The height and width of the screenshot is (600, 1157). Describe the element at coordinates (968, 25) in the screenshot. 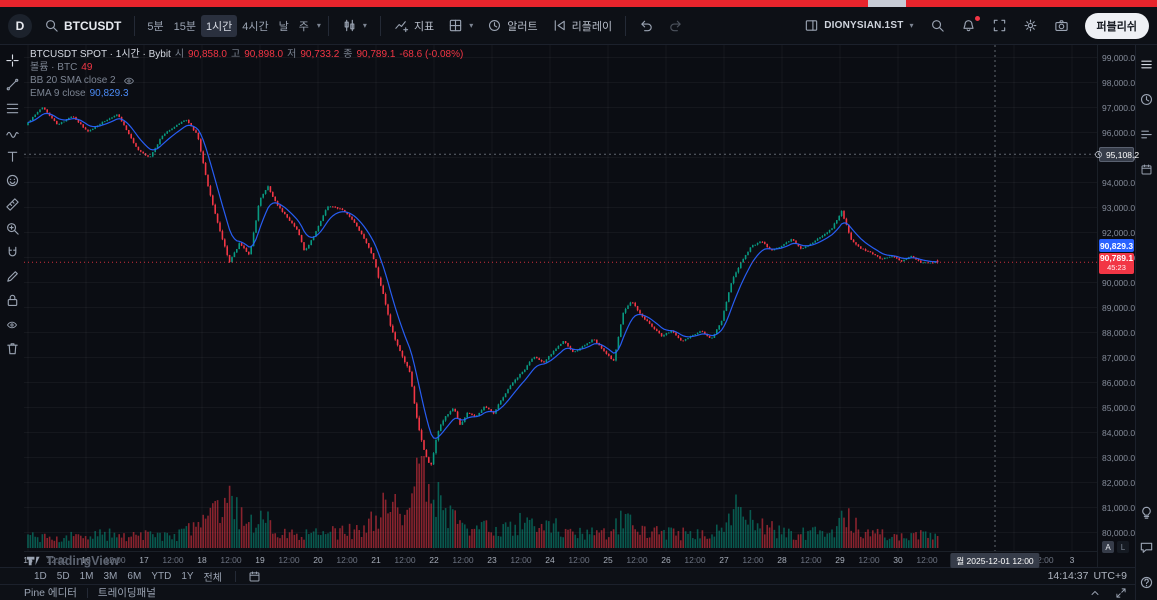

I see `notifications-button` at that location.